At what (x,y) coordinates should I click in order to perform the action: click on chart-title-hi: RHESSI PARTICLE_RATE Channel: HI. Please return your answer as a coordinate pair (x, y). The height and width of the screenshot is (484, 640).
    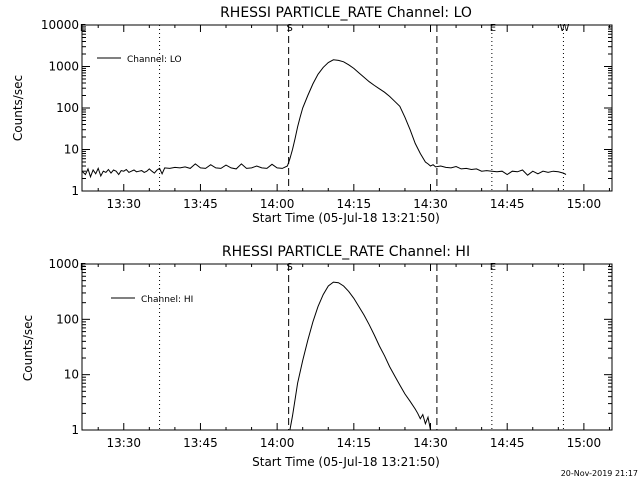
    Looking at the image, I should click on (346, 252).